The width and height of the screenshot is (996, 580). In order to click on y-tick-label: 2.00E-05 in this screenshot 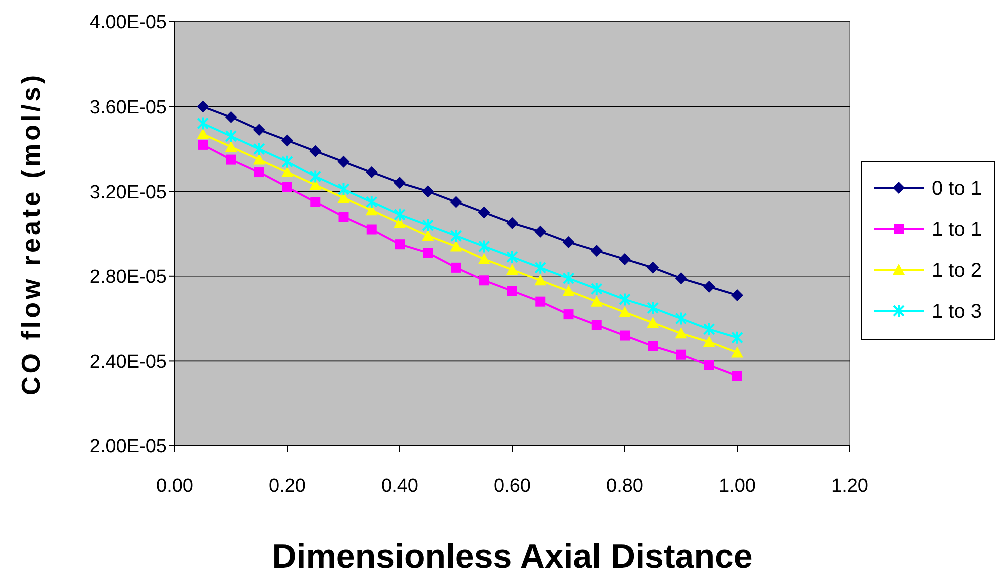, I will do `click(128, 447)`.